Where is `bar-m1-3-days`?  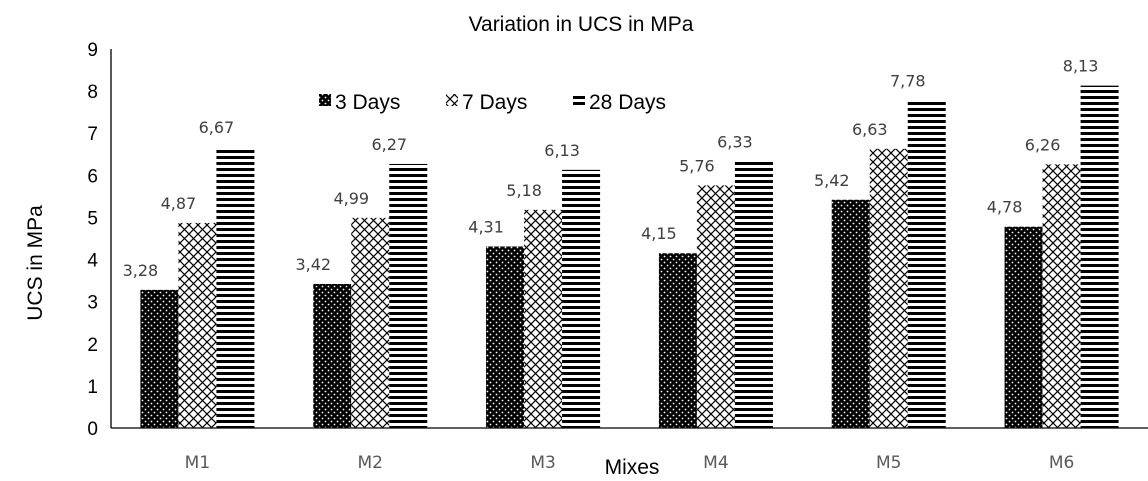
bar-m1-3-days is located at coordinates (159, 358).